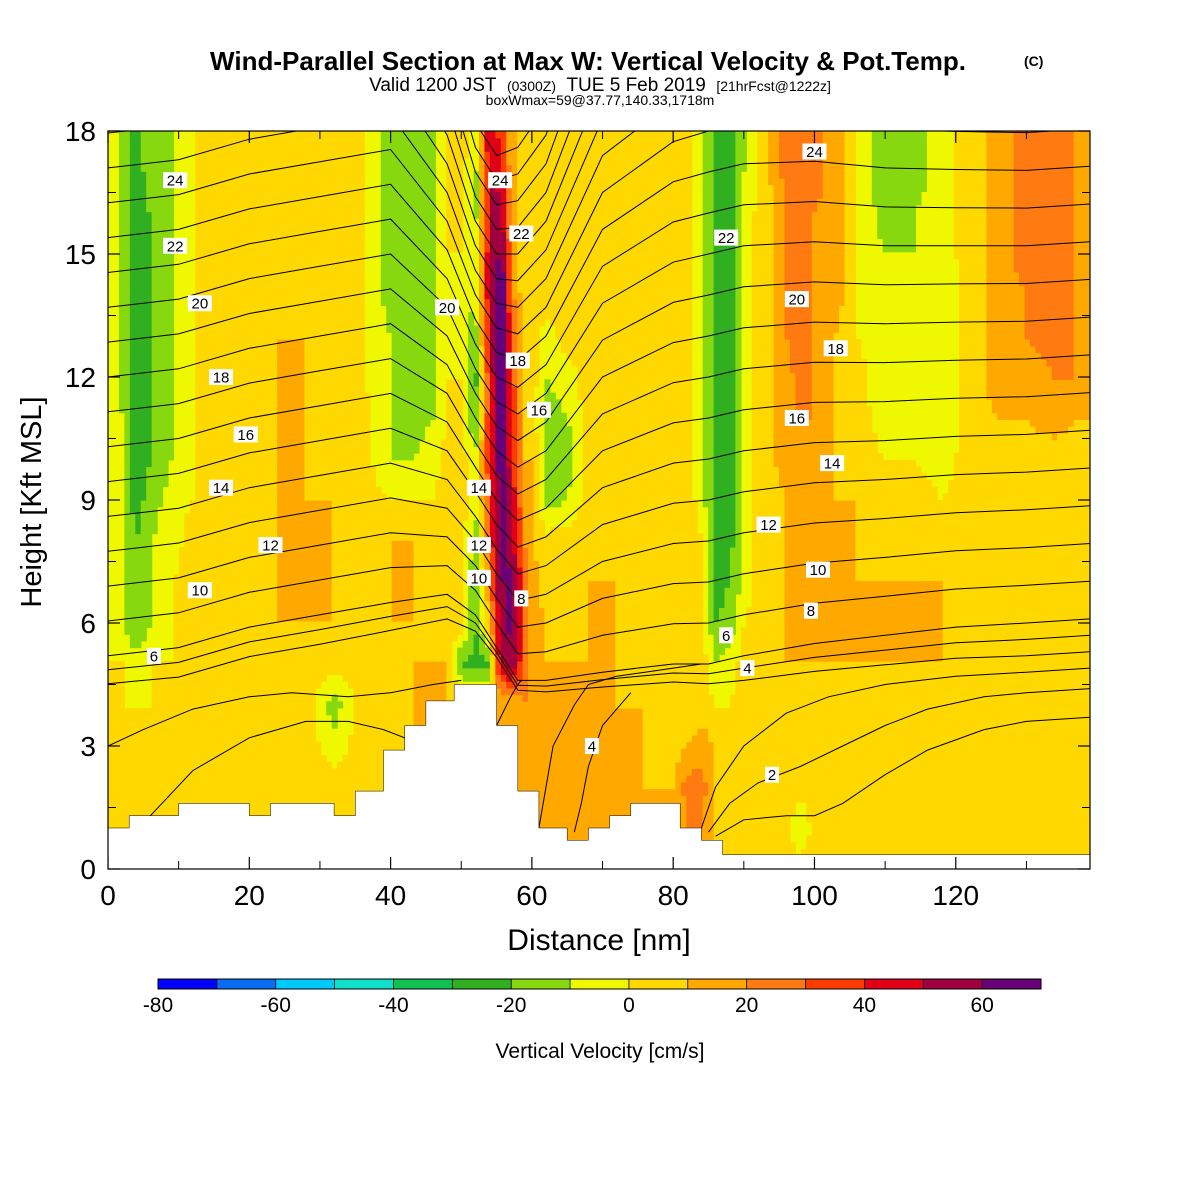 This screenshot has width=1200, height=1200. What do you see at coordinates (599, 776) in the screenshot?
I see `terrain` at bounding box center [599, 776].